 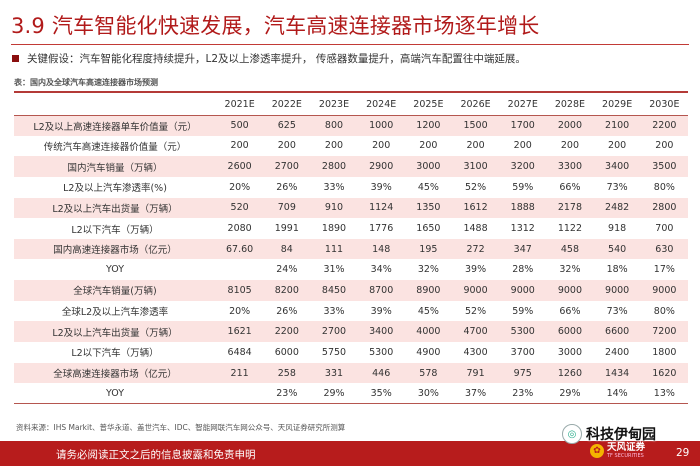 What do you see at coordinates (115, 290) in the screenshot?
I see `row-label: 全球汽车销量(万辆)` at bounding box center [115, 290].